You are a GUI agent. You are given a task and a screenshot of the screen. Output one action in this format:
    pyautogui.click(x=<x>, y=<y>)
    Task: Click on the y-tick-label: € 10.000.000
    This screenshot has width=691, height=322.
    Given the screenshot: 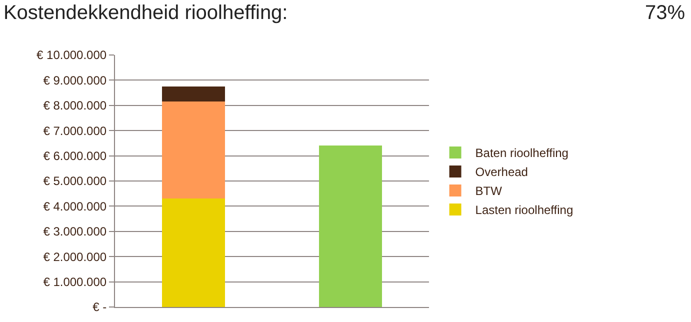 What is the action you would take?
    pyautogui.click(x=71, y=55)
    